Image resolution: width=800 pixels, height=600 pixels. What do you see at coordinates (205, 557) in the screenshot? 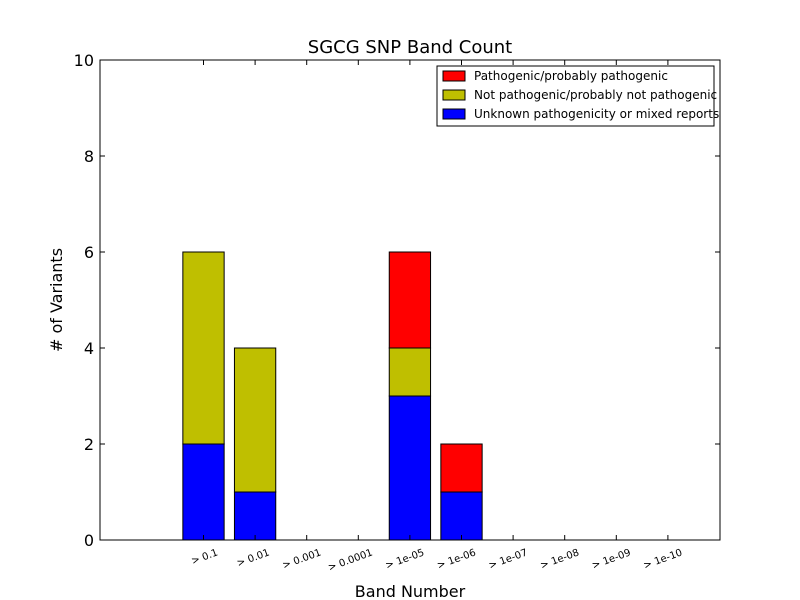
I see `x-tick-label: > 0.1` at bounding box center [205, 557].